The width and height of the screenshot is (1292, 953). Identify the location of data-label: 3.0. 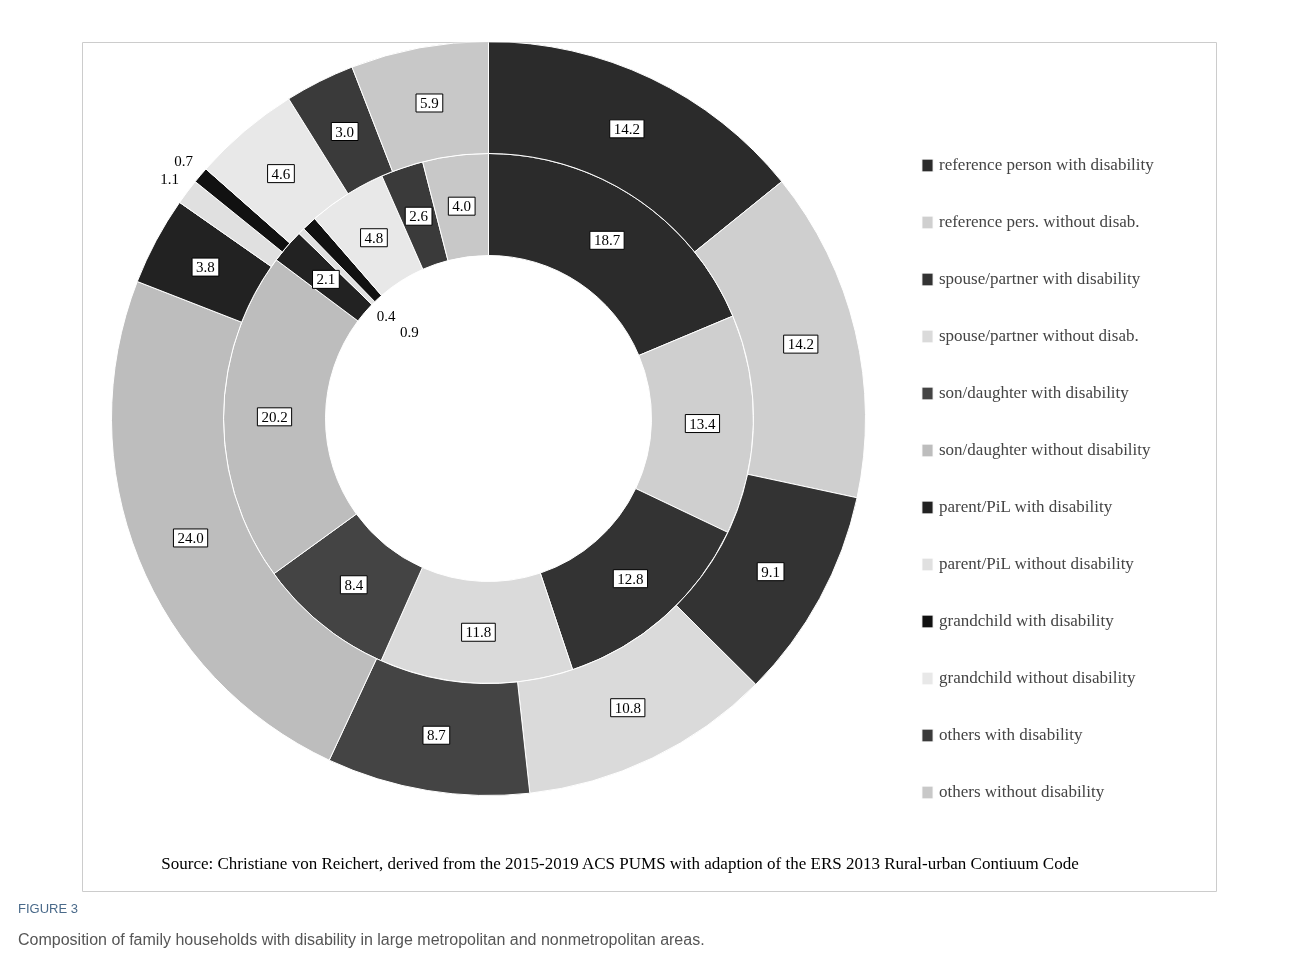
(345, 131).